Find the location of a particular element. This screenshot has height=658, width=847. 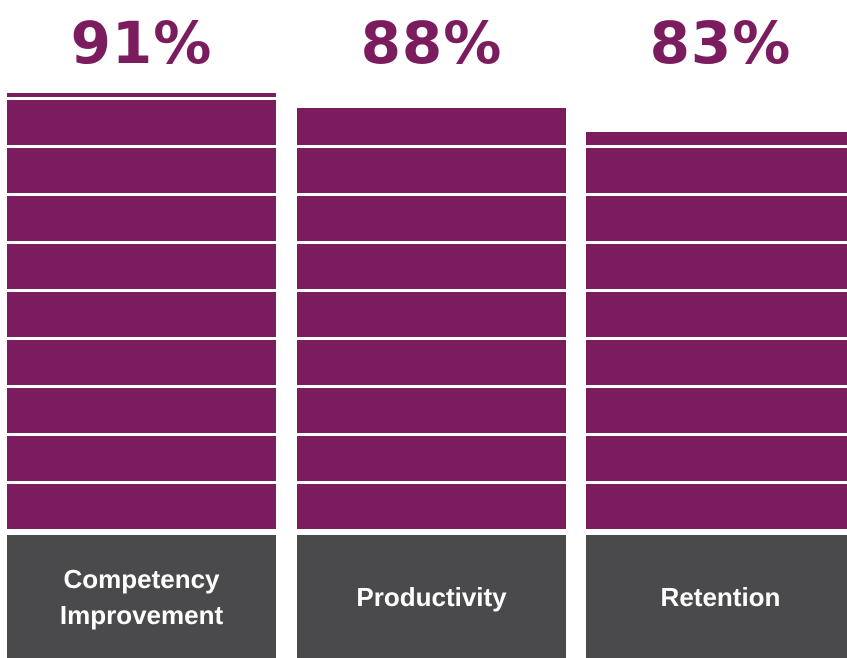

category-label: Retention is located at coordinates (716, 596).